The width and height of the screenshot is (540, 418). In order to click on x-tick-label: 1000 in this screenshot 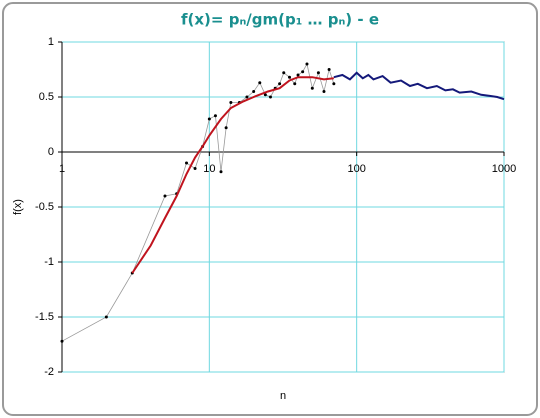, I will do `click(504, 169)`.